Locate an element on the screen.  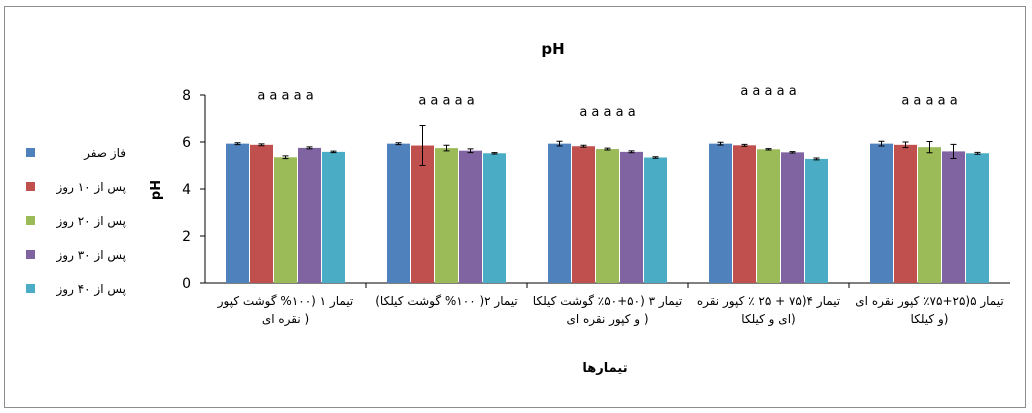
category-label: و کیلکا) is located at coordinates (930, 319).